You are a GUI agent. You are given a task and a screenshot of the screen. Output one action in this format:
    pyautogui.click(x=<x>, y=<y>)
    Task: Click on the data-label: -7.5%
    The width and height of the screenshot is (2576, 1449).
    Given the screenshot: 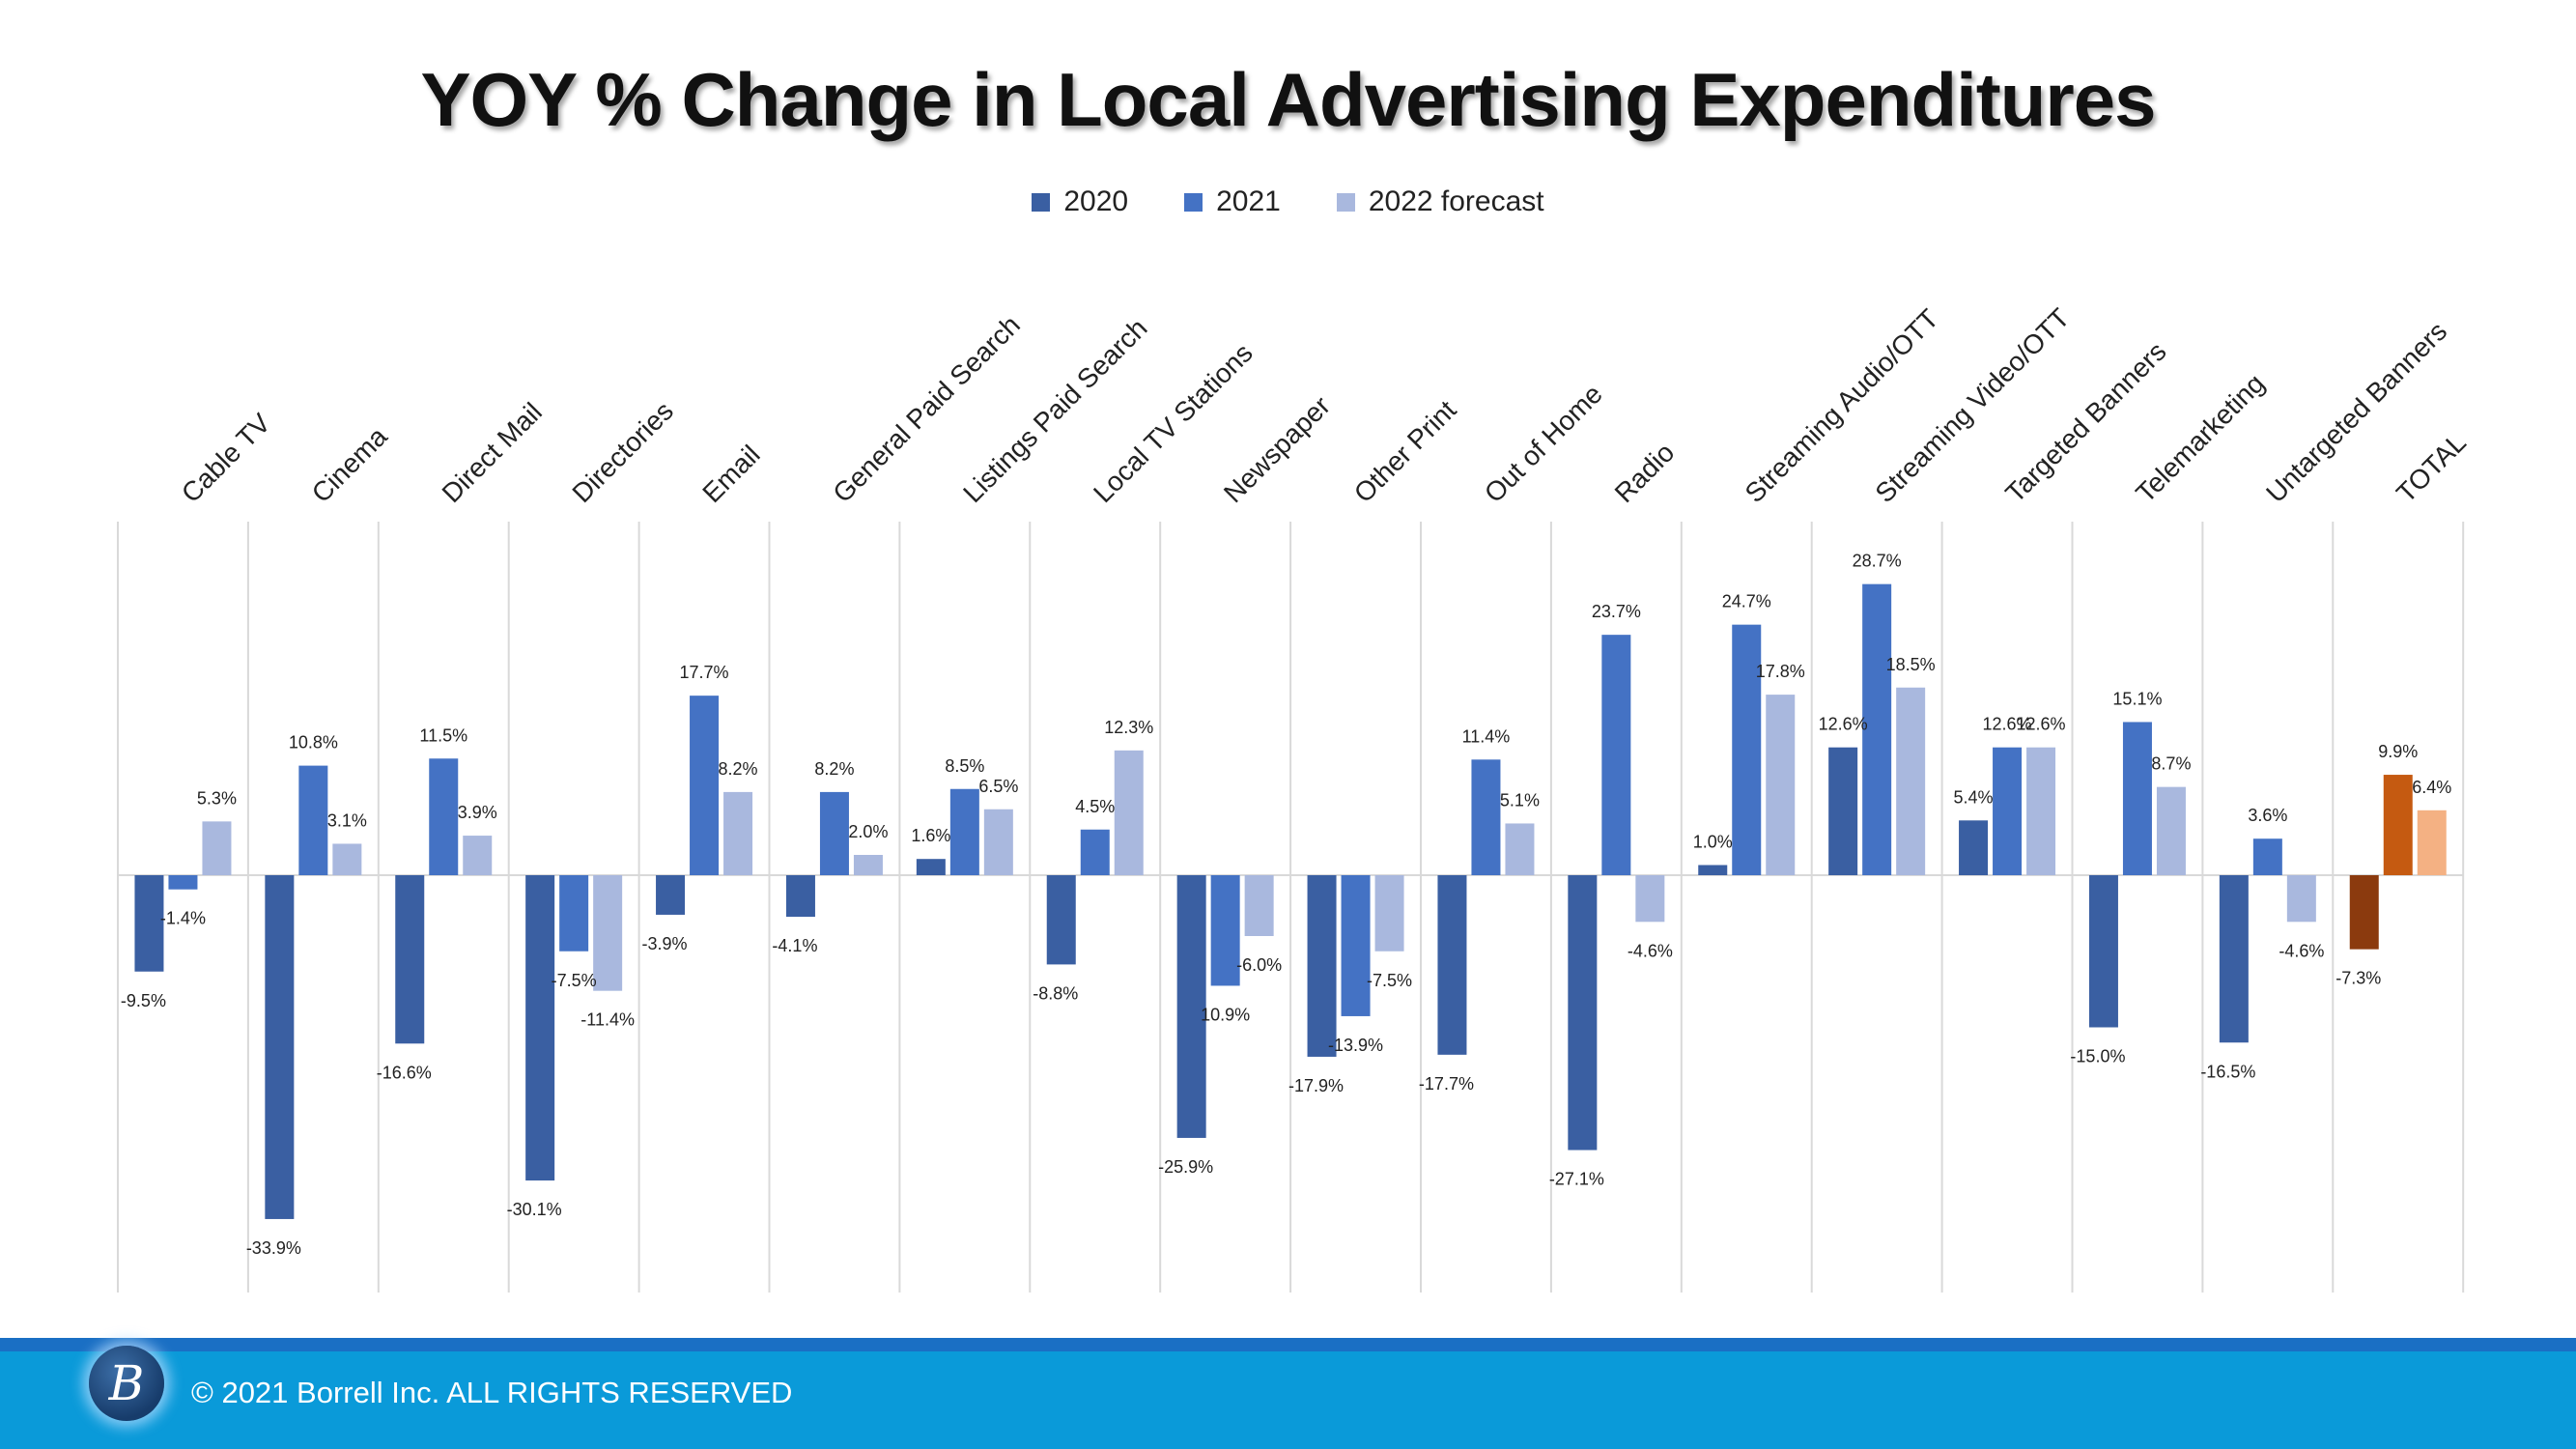 What is the action you would take?
    pyautogui.click(x=574, y=980)
    